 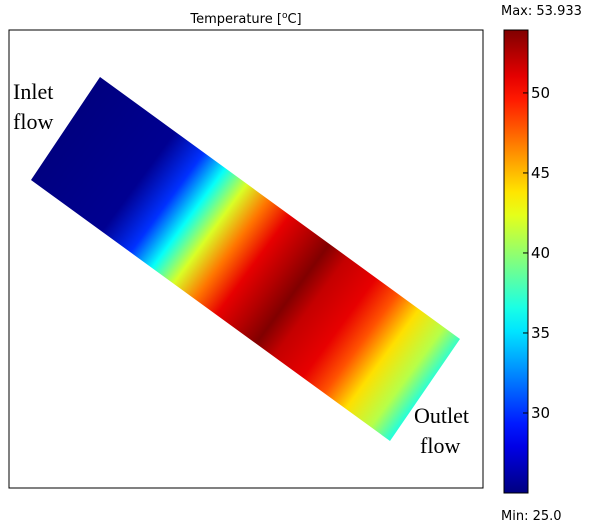 What do you see at coordinates (540, 333) in the screenshot?
I see `colorbar-tick-label: 35` at bounding box center [540, 333].